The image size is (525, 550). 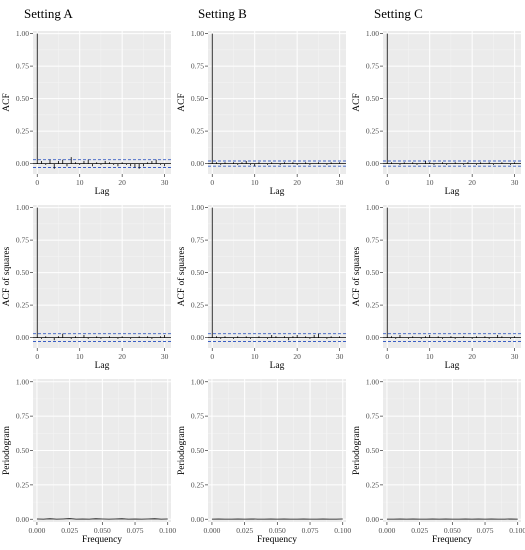 I want to click on column-title-setting-b: Setting B, so click(x=222, y=13).